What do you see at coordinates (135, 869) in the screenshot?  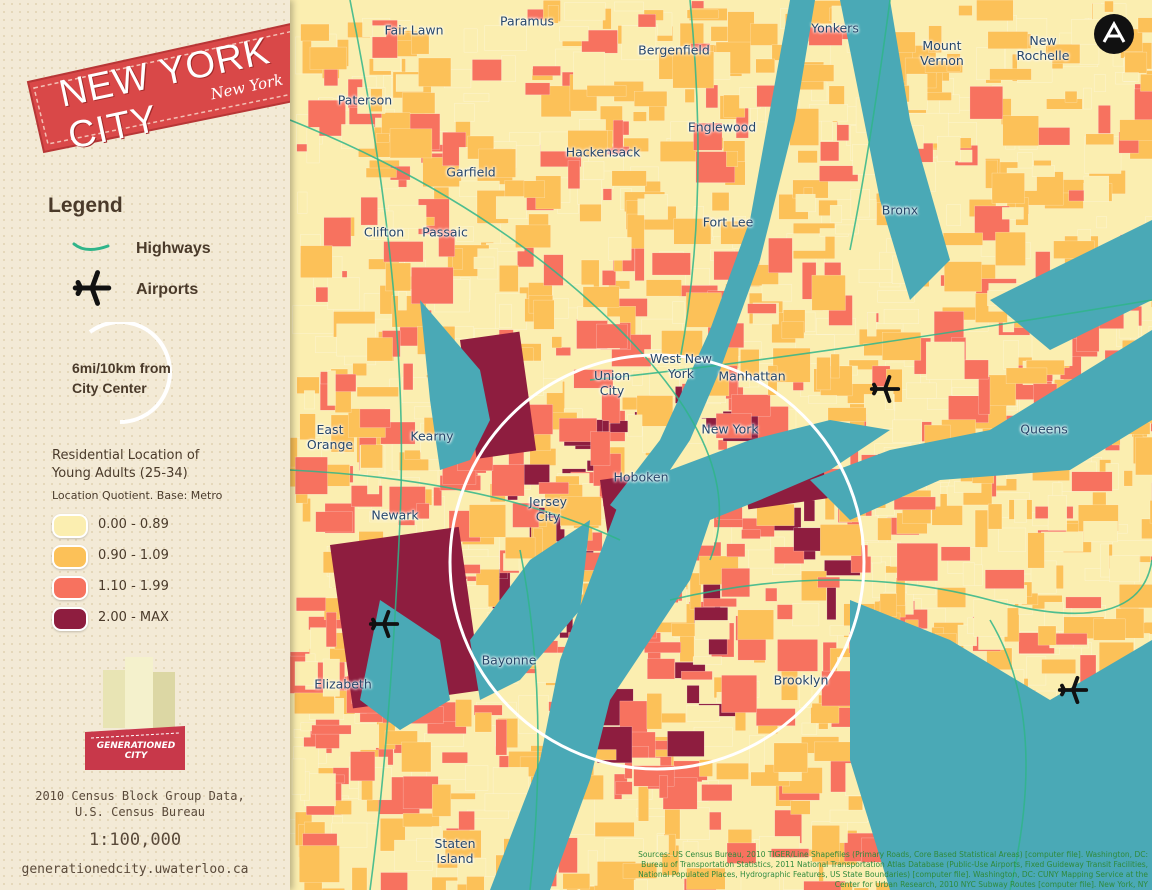 I see `url: generationedcity.uwaterloo.ca` at bounding box center [135, 869].